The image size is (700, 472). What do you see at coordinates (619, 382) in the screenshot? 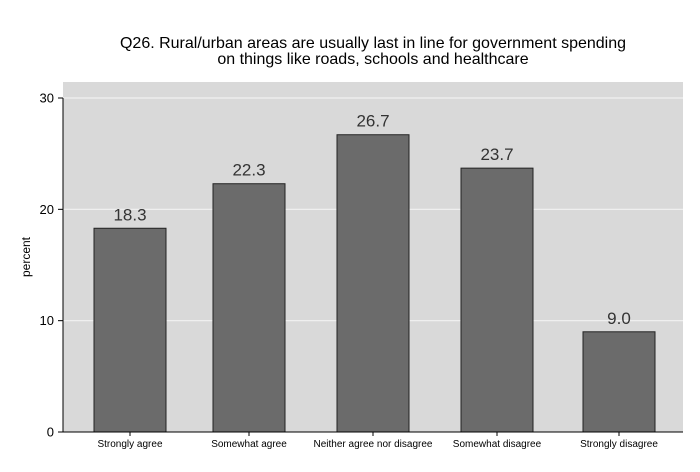
I see `bar-strongly-disagree` at bounding box center [619, 382].